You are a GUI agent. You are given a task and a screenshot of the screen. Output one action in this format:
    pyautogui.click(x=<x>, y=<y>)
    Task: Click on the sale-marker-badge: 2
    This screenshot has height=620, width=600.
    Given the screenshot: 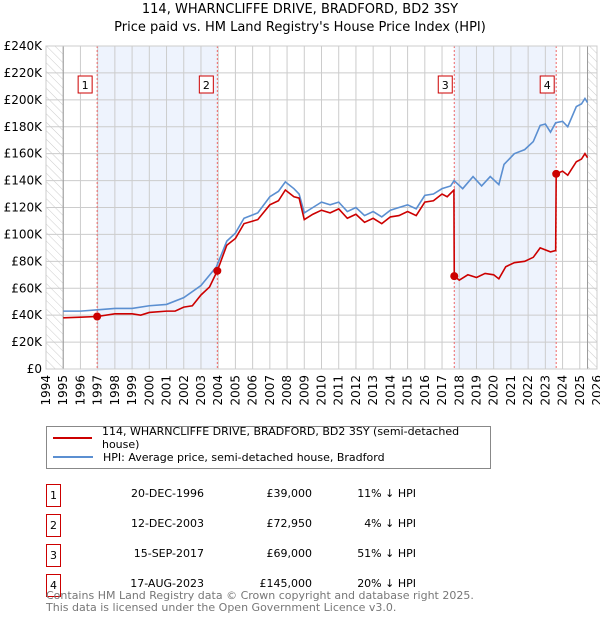 What is the action you would take?
    pyautogui.click(x=53, y=525)
    